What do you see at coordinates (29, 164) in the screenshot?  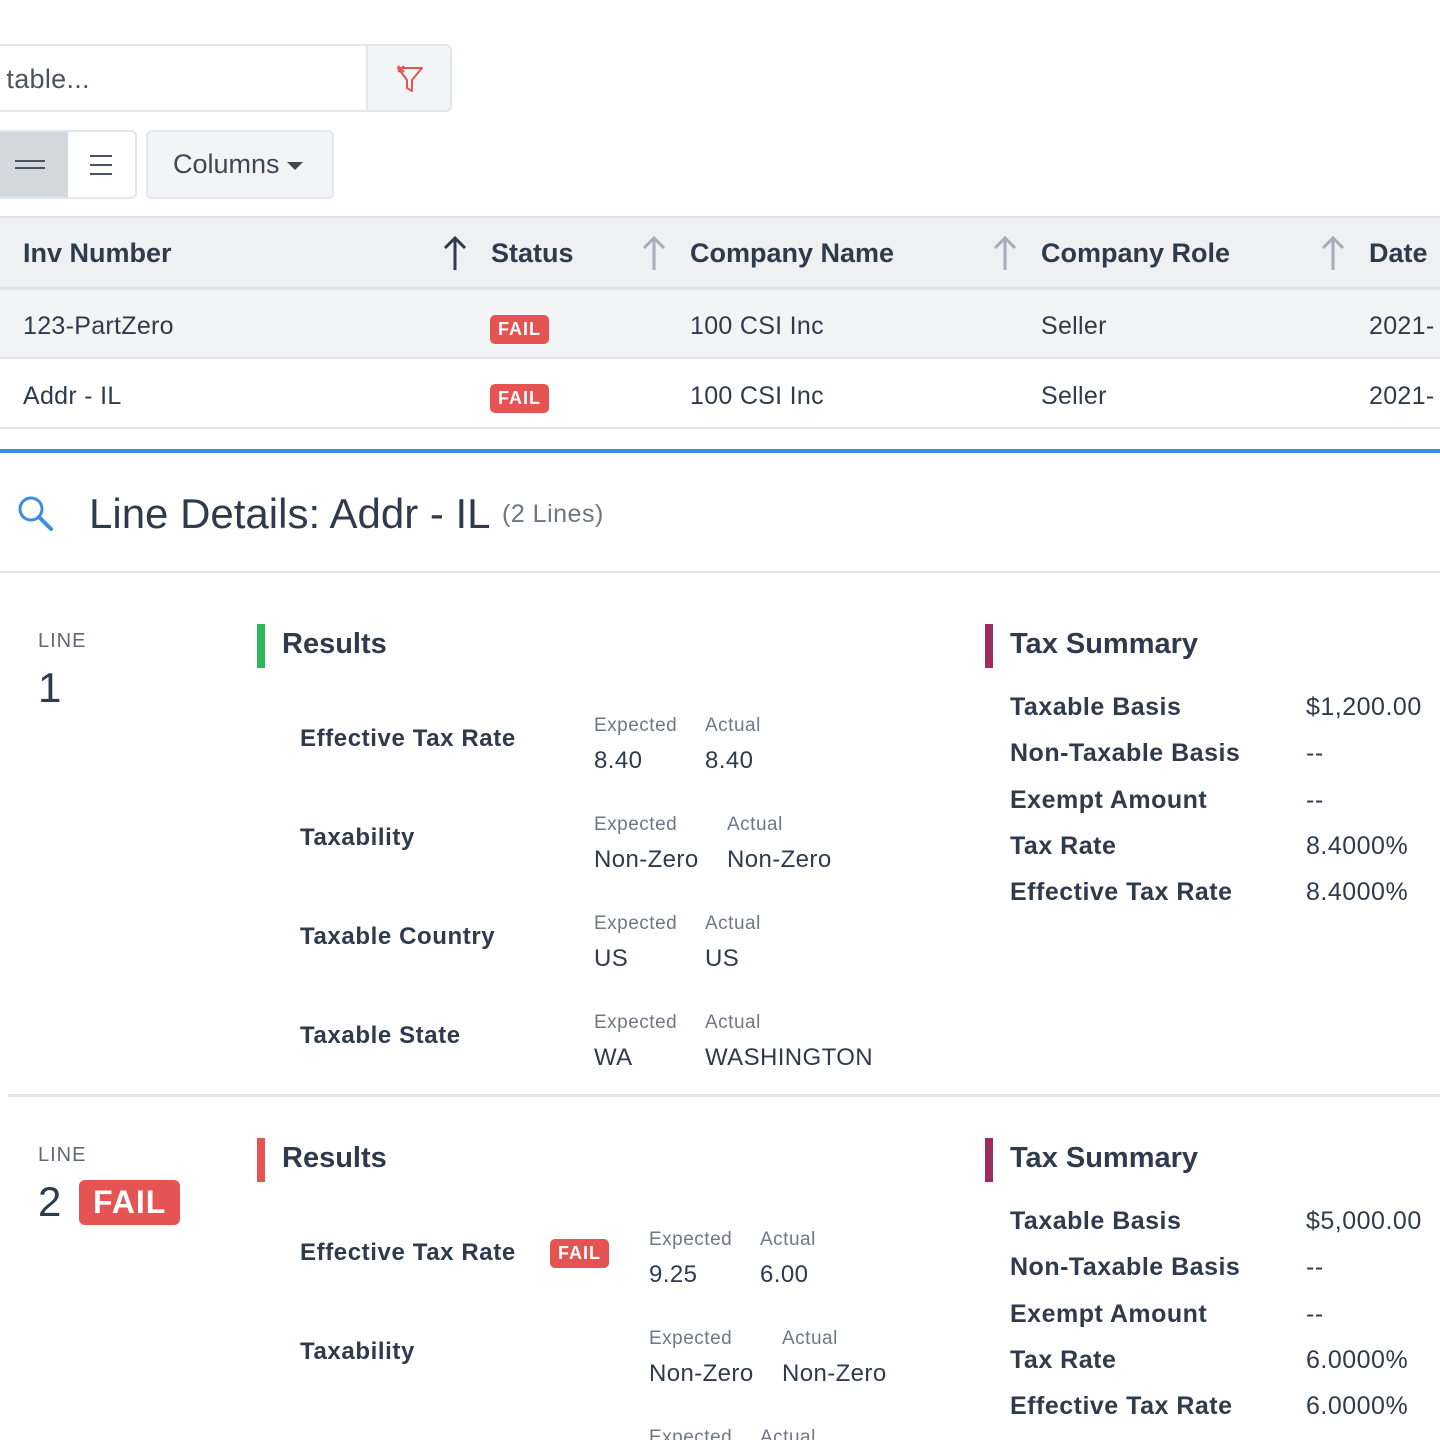 I see `density-compact-icon` at bounding box center [29, 164].